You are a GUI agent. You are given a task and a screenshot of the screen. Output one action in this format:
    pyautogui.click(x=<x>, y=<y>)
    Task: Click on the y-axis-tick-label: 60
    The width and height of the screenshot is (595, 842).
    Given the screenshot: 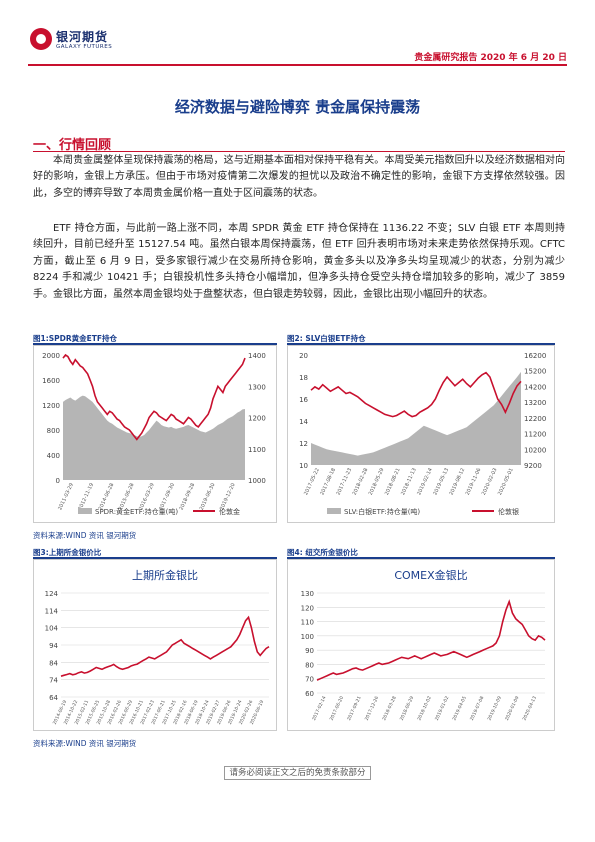 What is the action you would take?
    pyautogui.click(x=309, y=694)
    